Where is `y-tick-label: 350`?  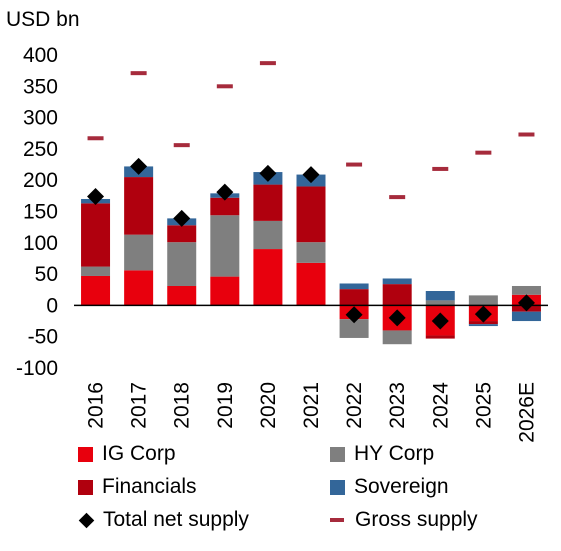 y-tick-label: 350 is located at coordinates (40, 86).